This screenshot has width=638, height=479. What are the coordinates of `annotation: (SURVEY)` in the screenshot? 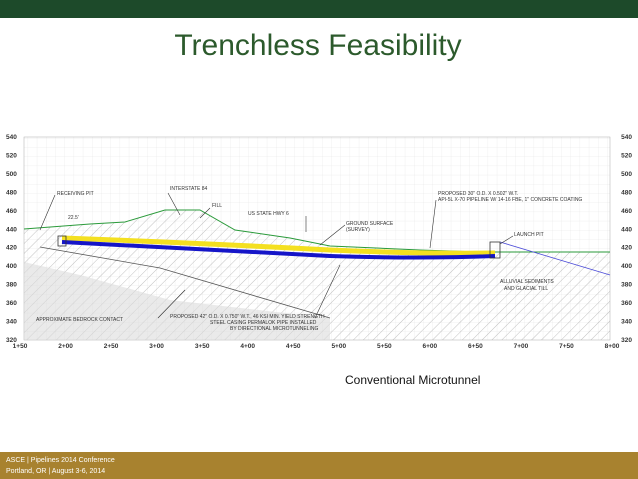 It's located at (358, 230).